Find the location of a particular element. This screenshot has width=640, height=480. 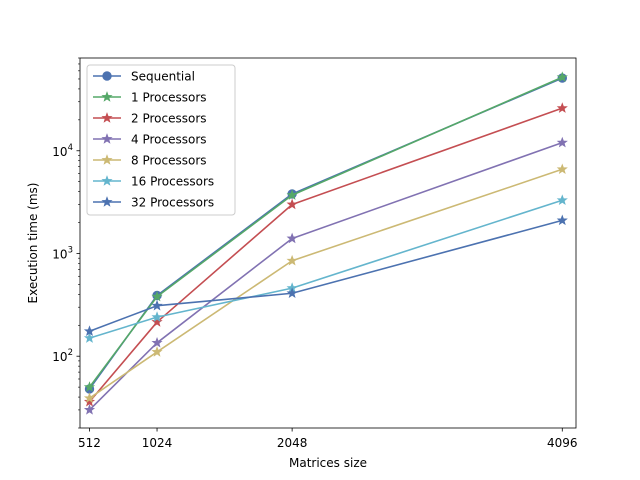

legend-item: 32 Processors is located at coordinates (153, 203).